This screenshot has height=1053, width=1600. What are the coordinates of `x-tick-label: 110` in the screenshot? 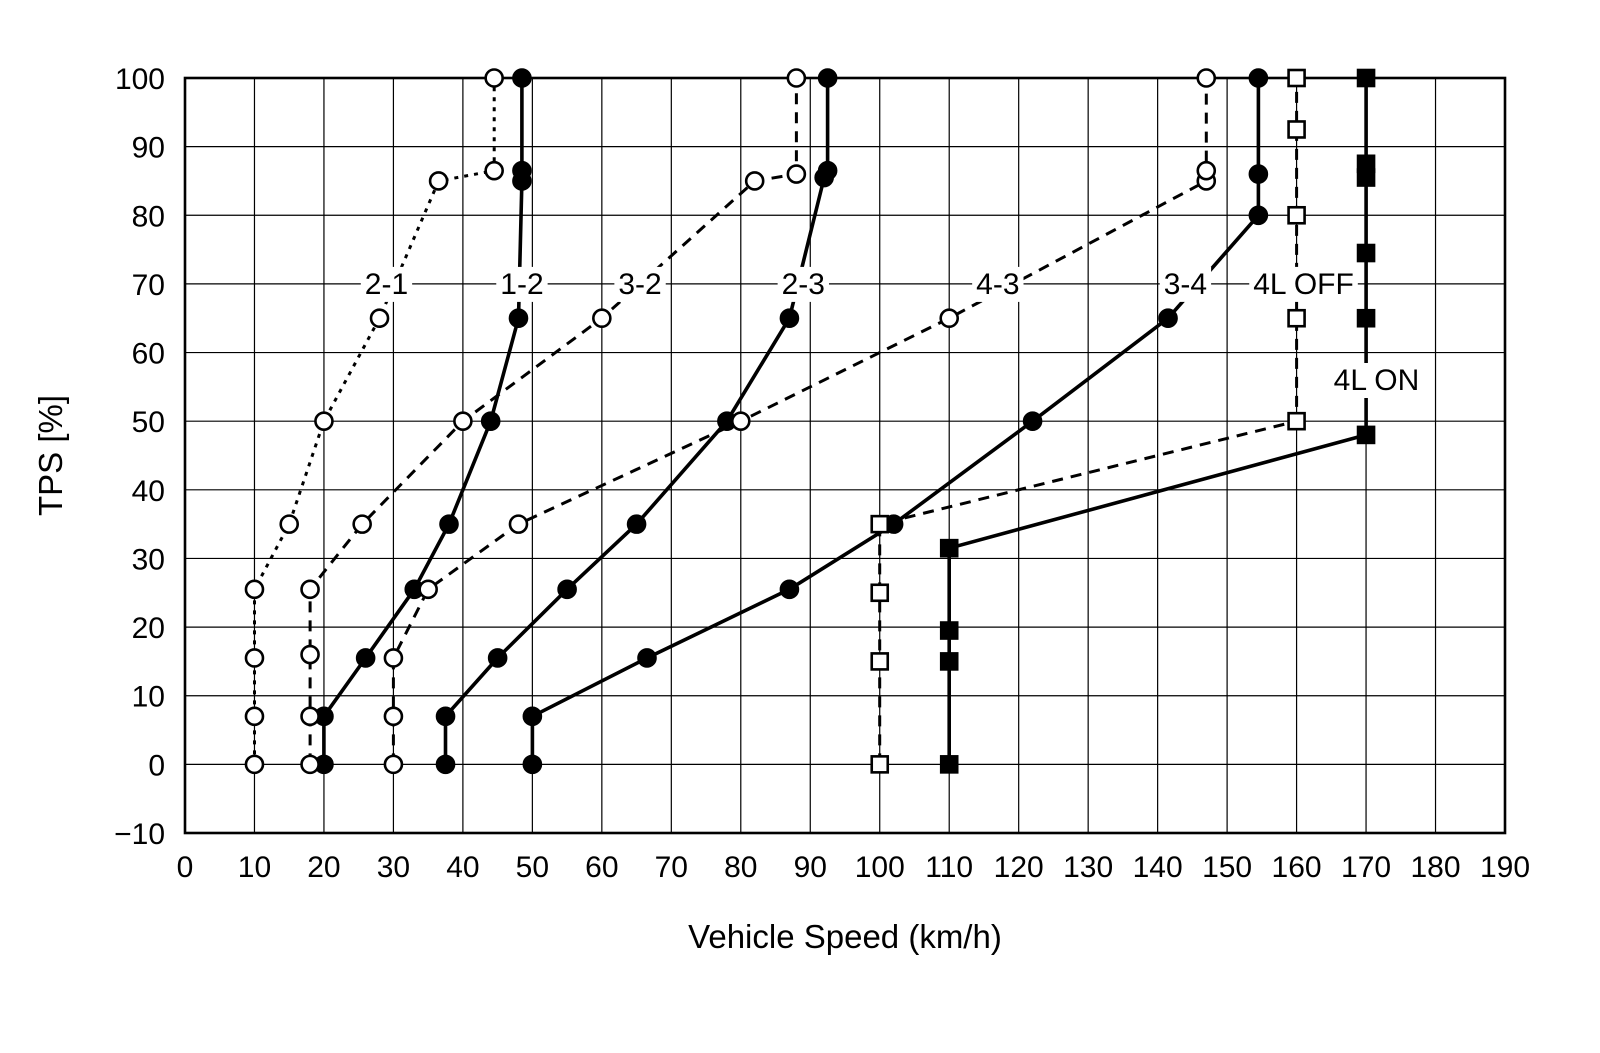 It's located at (949, 867).